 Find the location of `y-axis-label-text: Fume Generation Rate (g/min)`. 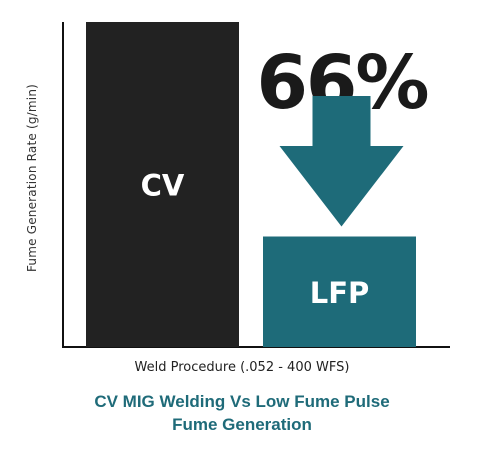

y-axis-label-text: Fume Generation Rate (g/min) is located at coordinates (32, 178).